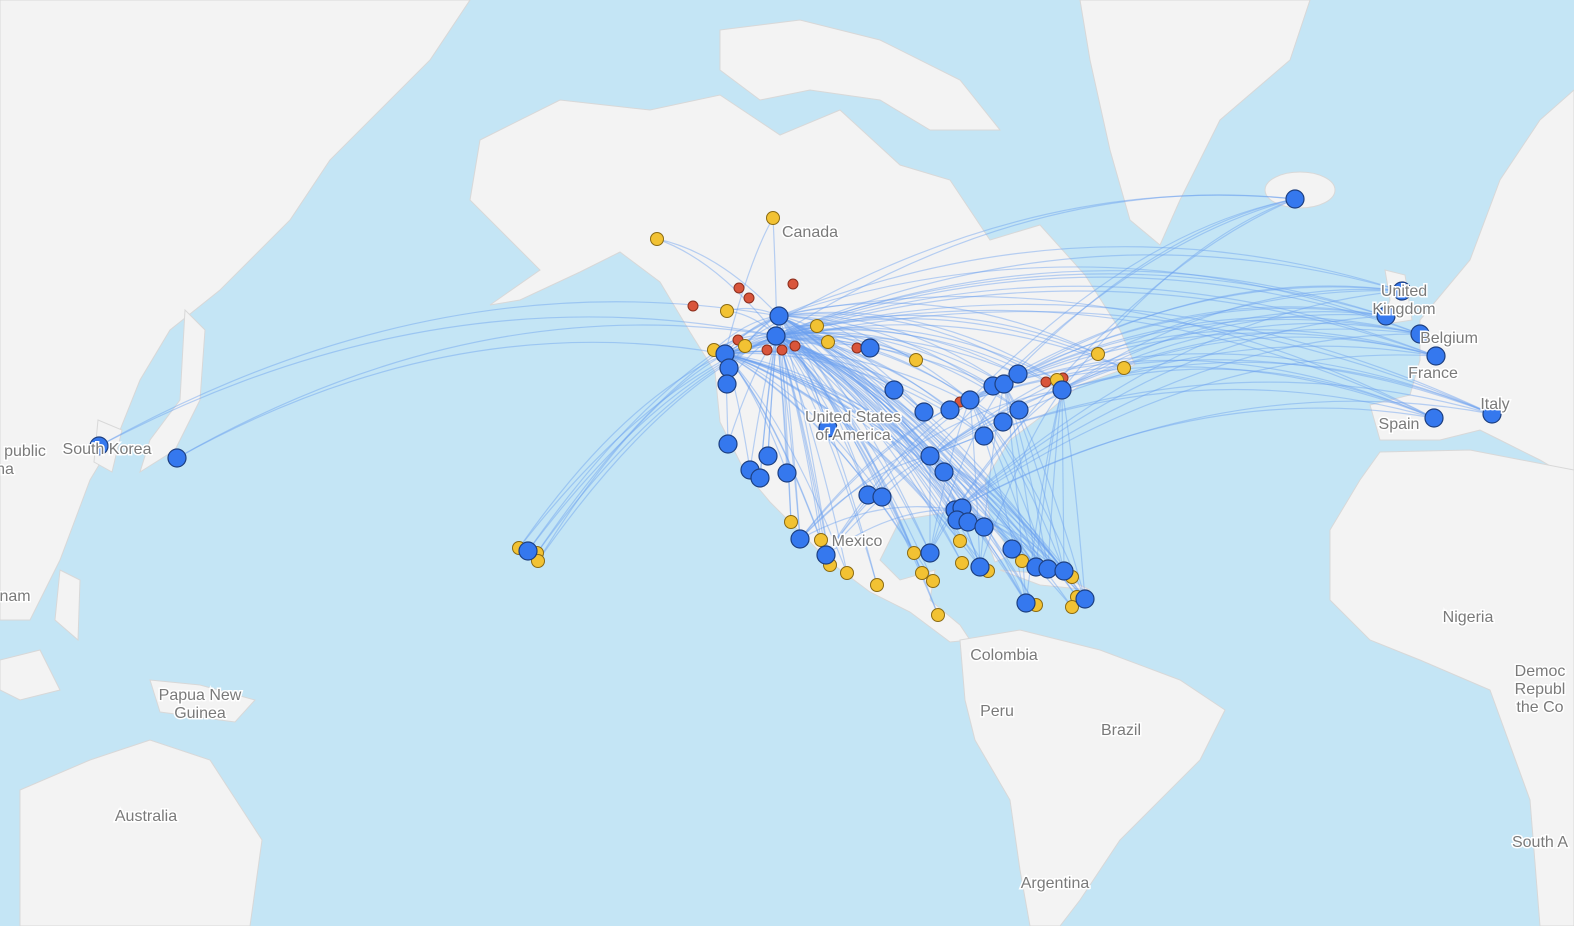 The height and width of the screenshot is (926, 1574). Describe the element at coordinates (1399, 424) in the screenshot. I see `place-label: Spain` at that location.